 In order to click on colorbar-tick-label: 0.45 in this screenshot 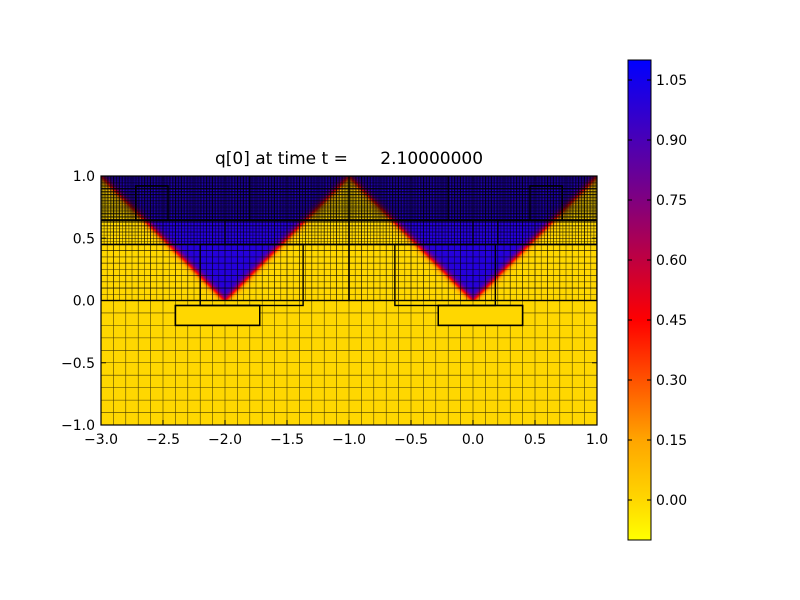, I will do `click(671, 321)`.